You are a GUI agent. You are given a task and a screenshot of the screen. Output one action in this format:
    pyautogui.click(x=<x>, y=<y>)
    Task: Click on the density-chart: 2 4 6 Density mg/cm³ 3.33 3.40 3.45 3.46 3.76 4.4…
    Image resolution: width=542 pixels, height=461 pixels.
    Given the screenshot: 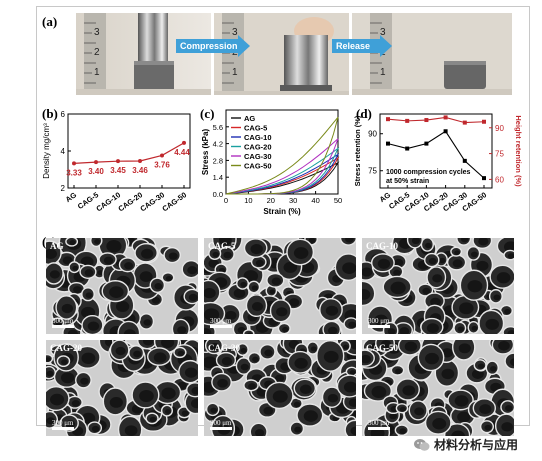 What is the action you would take?
    pyautogui.click(x=116, y=161)
    